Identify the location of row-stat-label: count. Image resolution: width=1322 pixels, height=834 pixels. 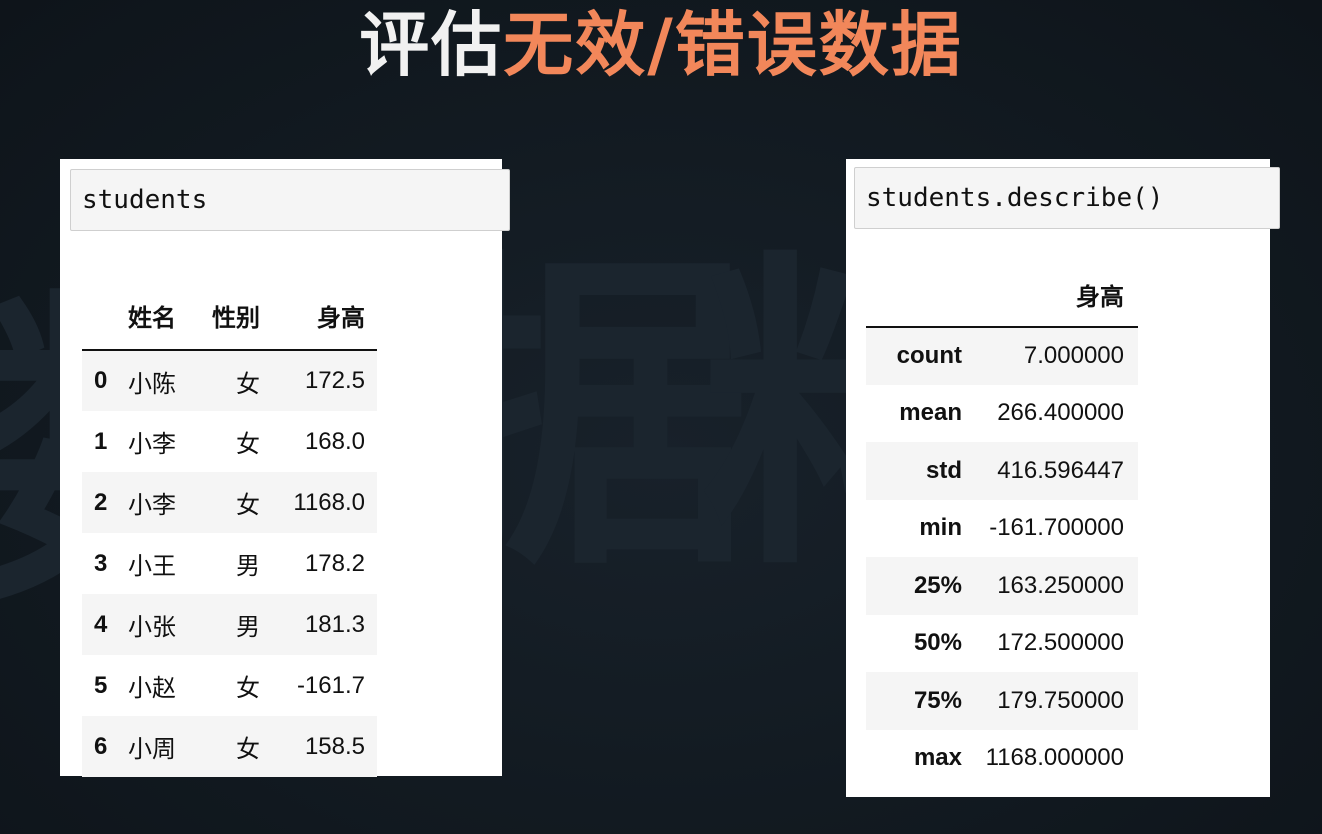
(929, 356).